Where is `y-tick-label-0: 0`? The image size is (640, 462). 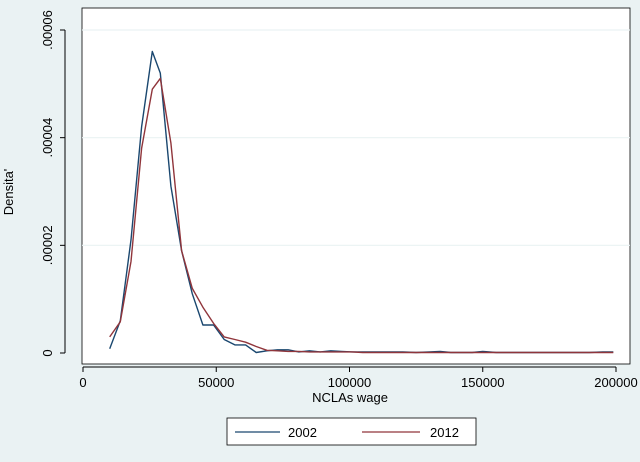 y-tick-label-0: 0 is located at coordinates (47, 352).